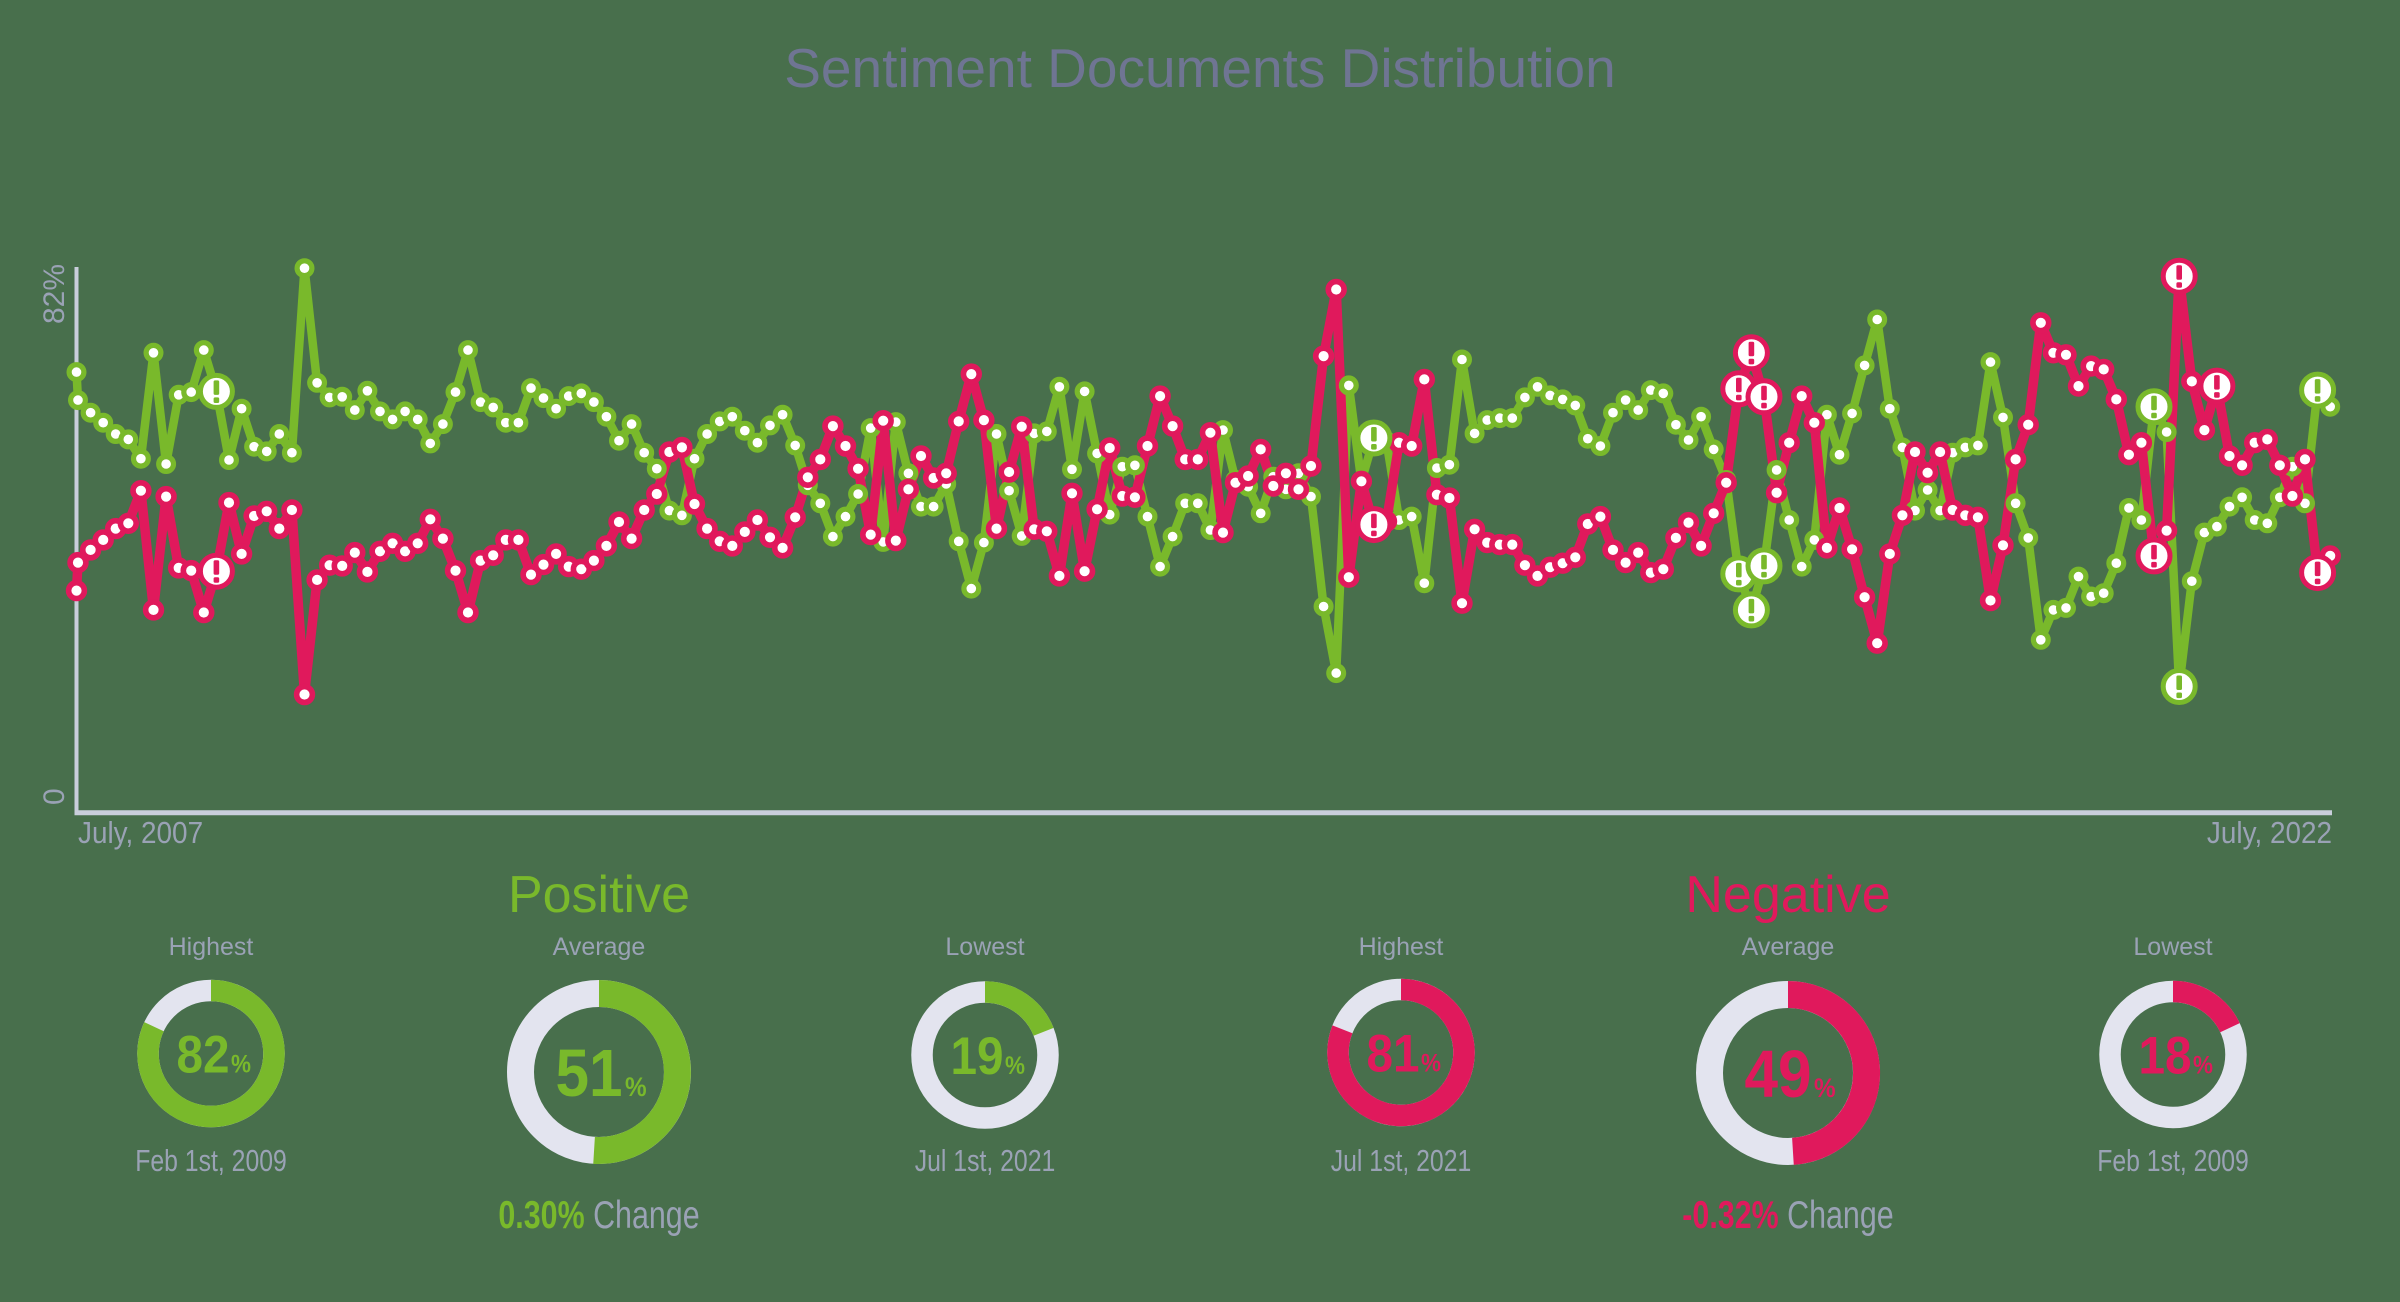 The image size is (2400, 1302). What do you see at coordinates (1787, 895) in the screenshot?
I see `svg-text: Negative` at bounding box center [1787, 895].